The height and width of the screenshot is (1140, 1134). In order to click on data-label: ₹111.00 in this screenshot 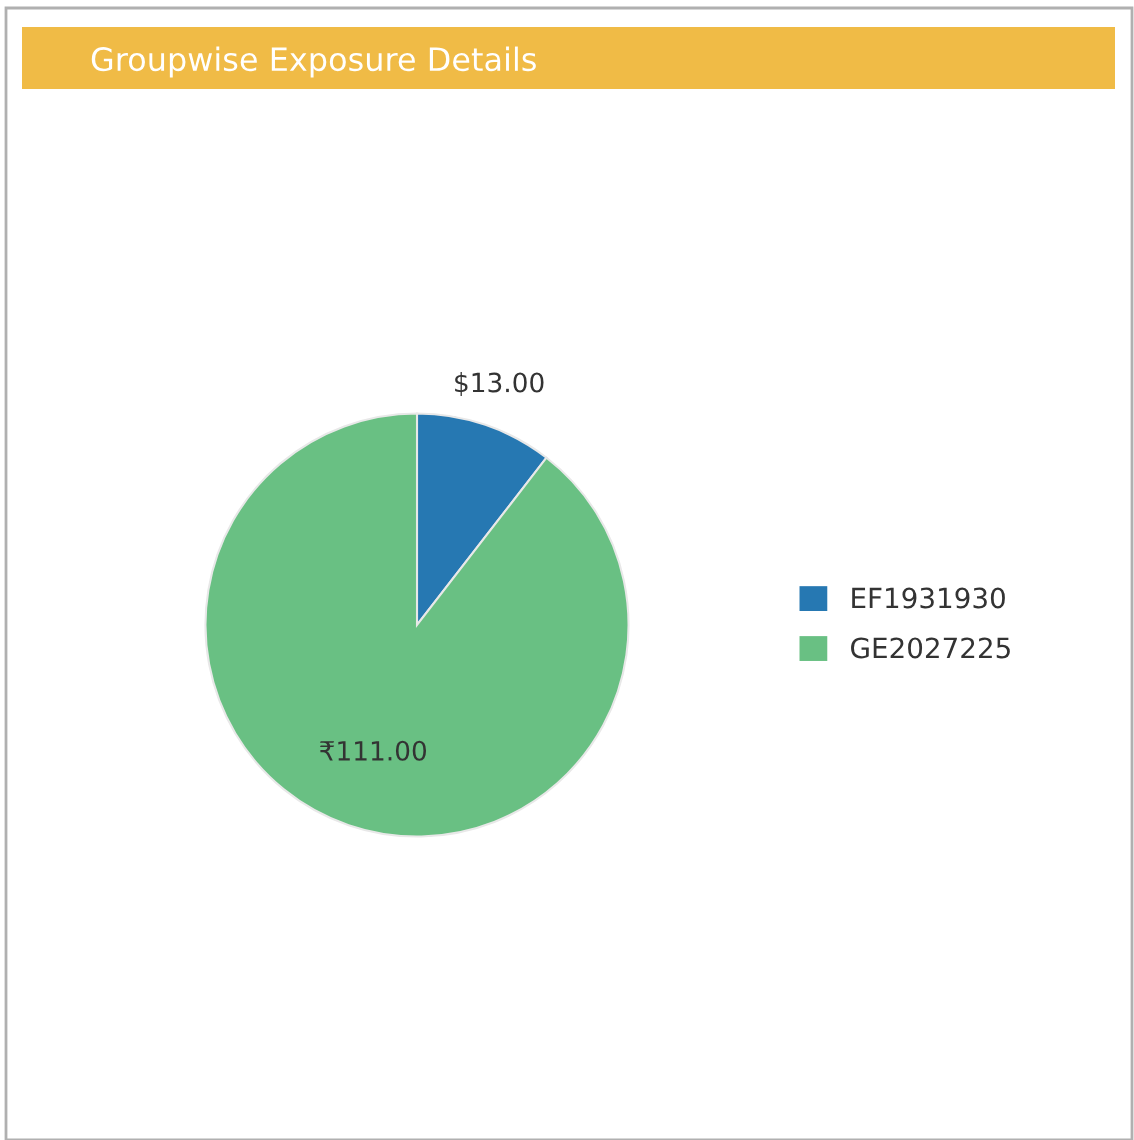, I will do `click(373, 750)`.